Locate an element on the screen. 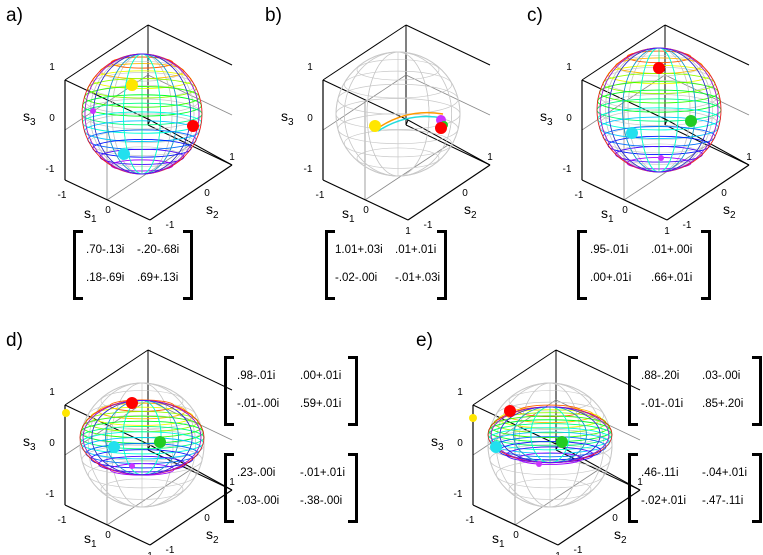  matrix-cell-21: -.02-.00i is located at coordinates (356, 278).